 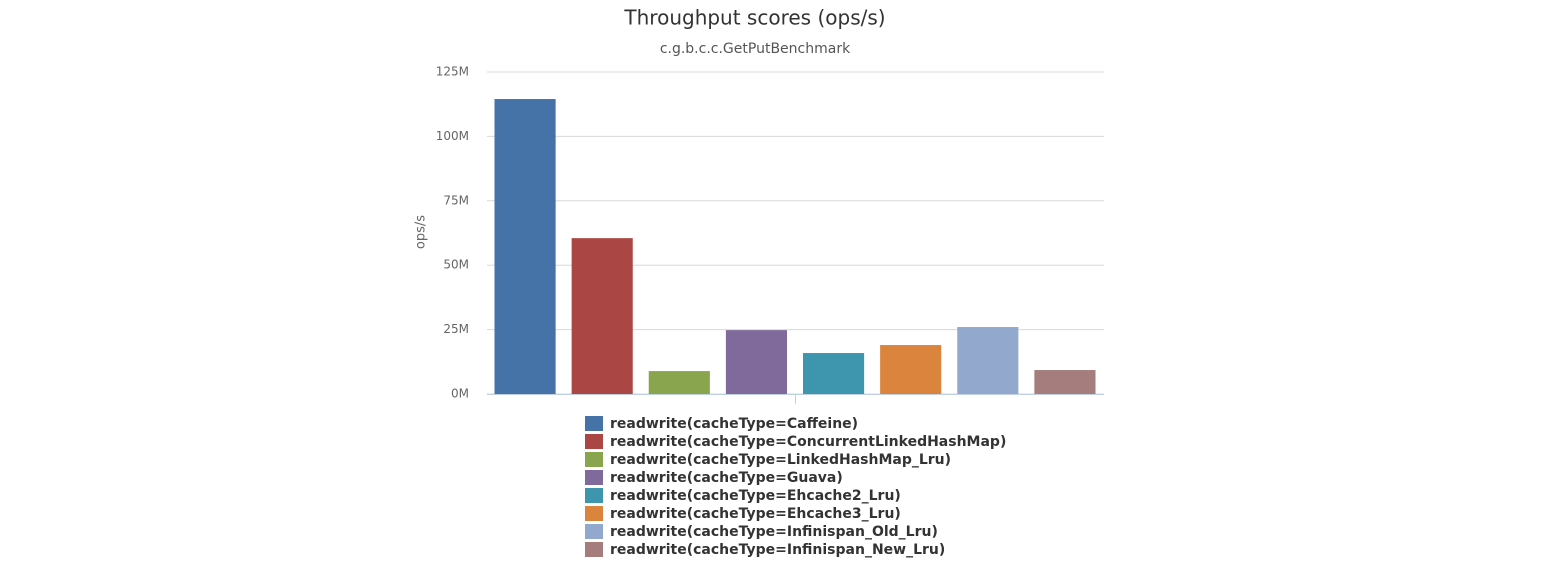 I want to click on legend-label: readwrite(cacheType=Infinispan_New_Lru), so click(x=777, y=550).